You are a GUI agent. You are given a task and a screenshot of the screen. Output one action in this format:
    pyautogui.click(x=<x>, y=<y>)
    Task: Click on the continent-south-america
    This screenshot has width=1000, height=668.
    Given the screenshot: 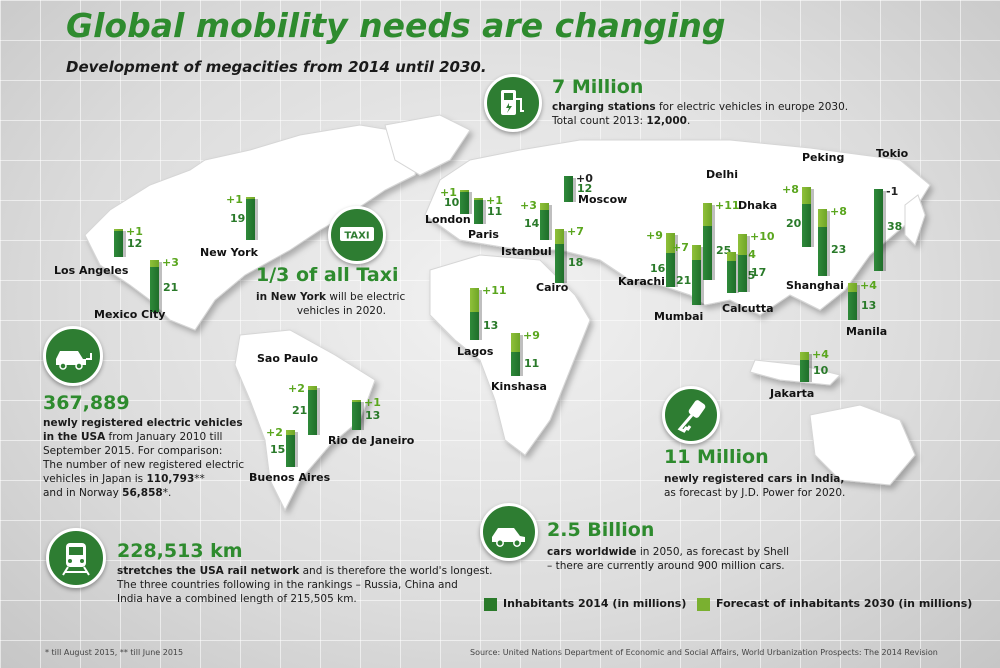 What is the action you would take?
    pyautogui.click(x=305, y=420)
    